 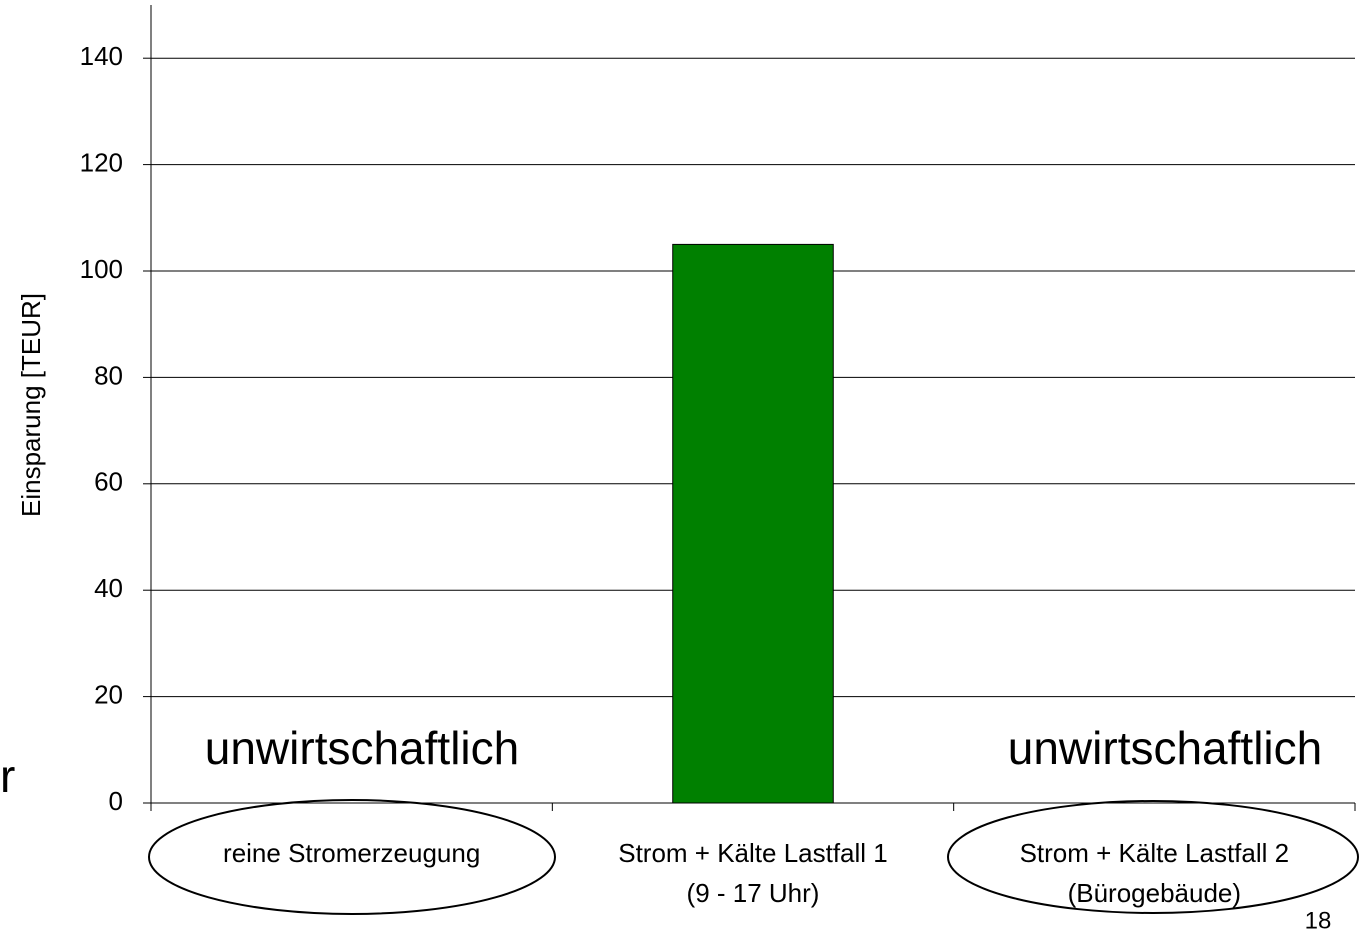 What do you see at coordinates (108, 482) in the screenshot?
I see `y-tick-label: 60` at bounding box center [108, 482].